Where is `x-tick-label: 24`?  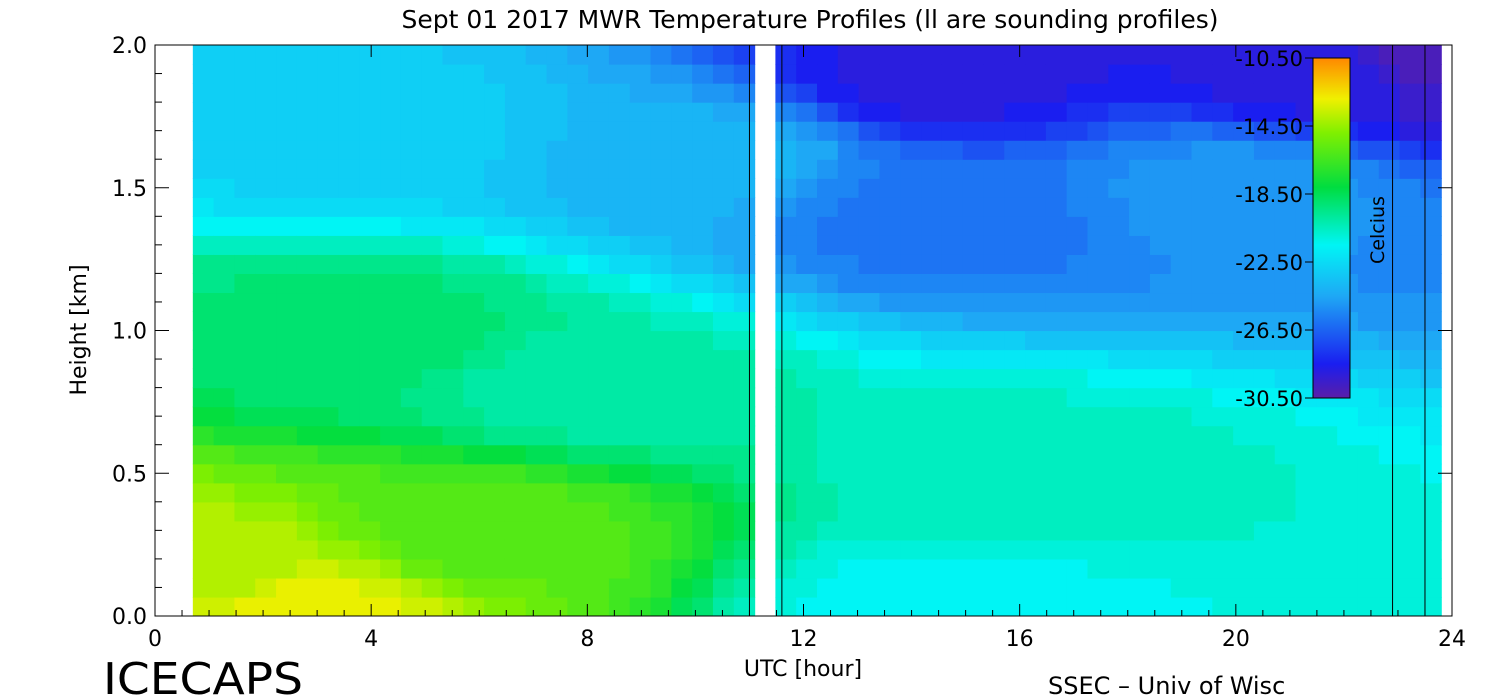
x-tick-label: 24 is located at coordinates (1452, 639).